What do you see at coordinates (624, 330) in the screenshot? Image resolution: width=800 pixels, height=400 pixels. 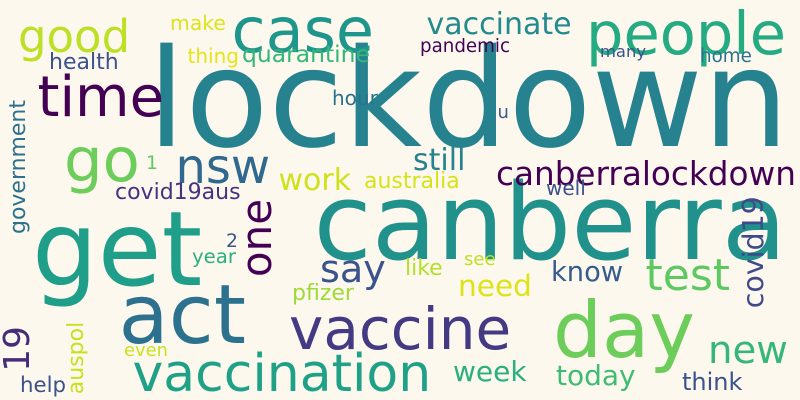 I see `word-day: day` at bounding box center [624, 330].